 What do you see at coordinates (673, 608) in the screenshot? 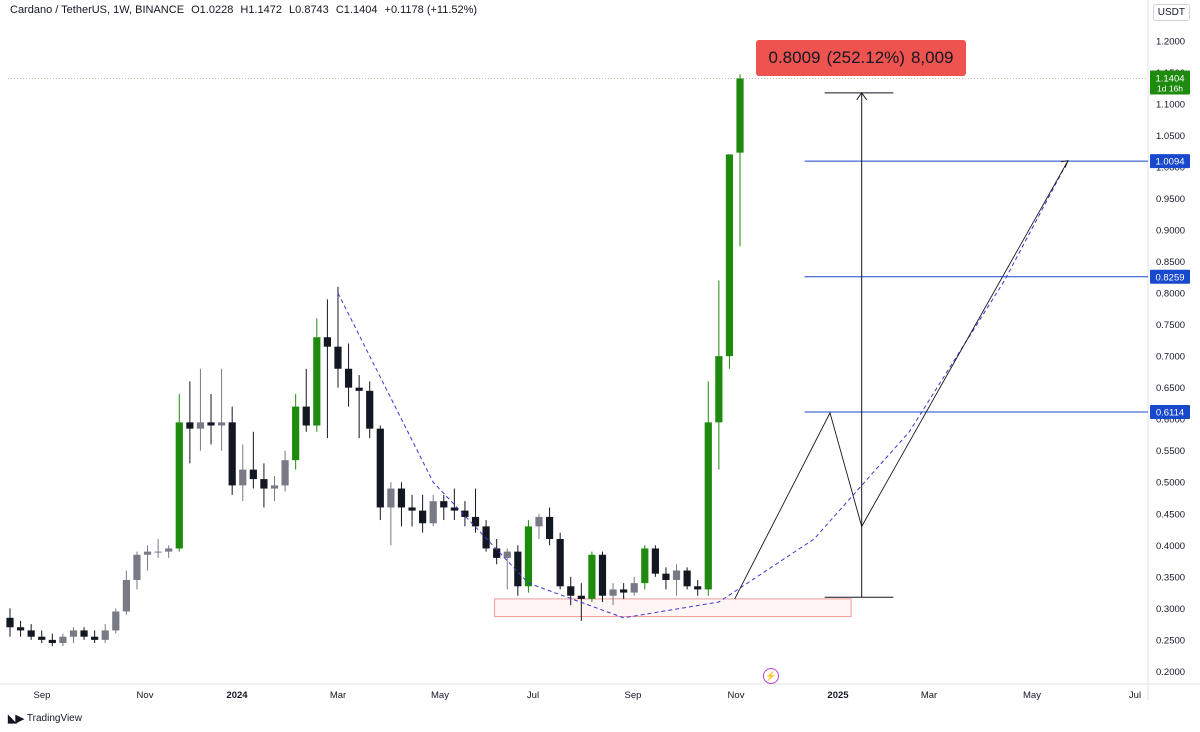
I see `support-zone-rect` at bounding box center [673, 608].